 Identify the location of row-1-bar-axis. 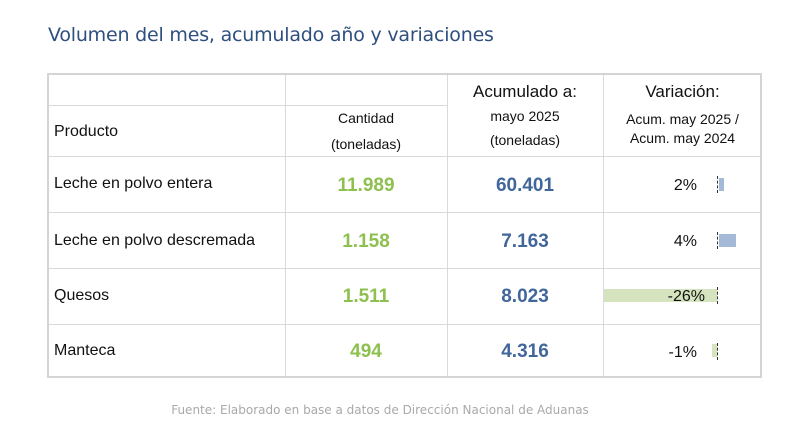
(717, 184).